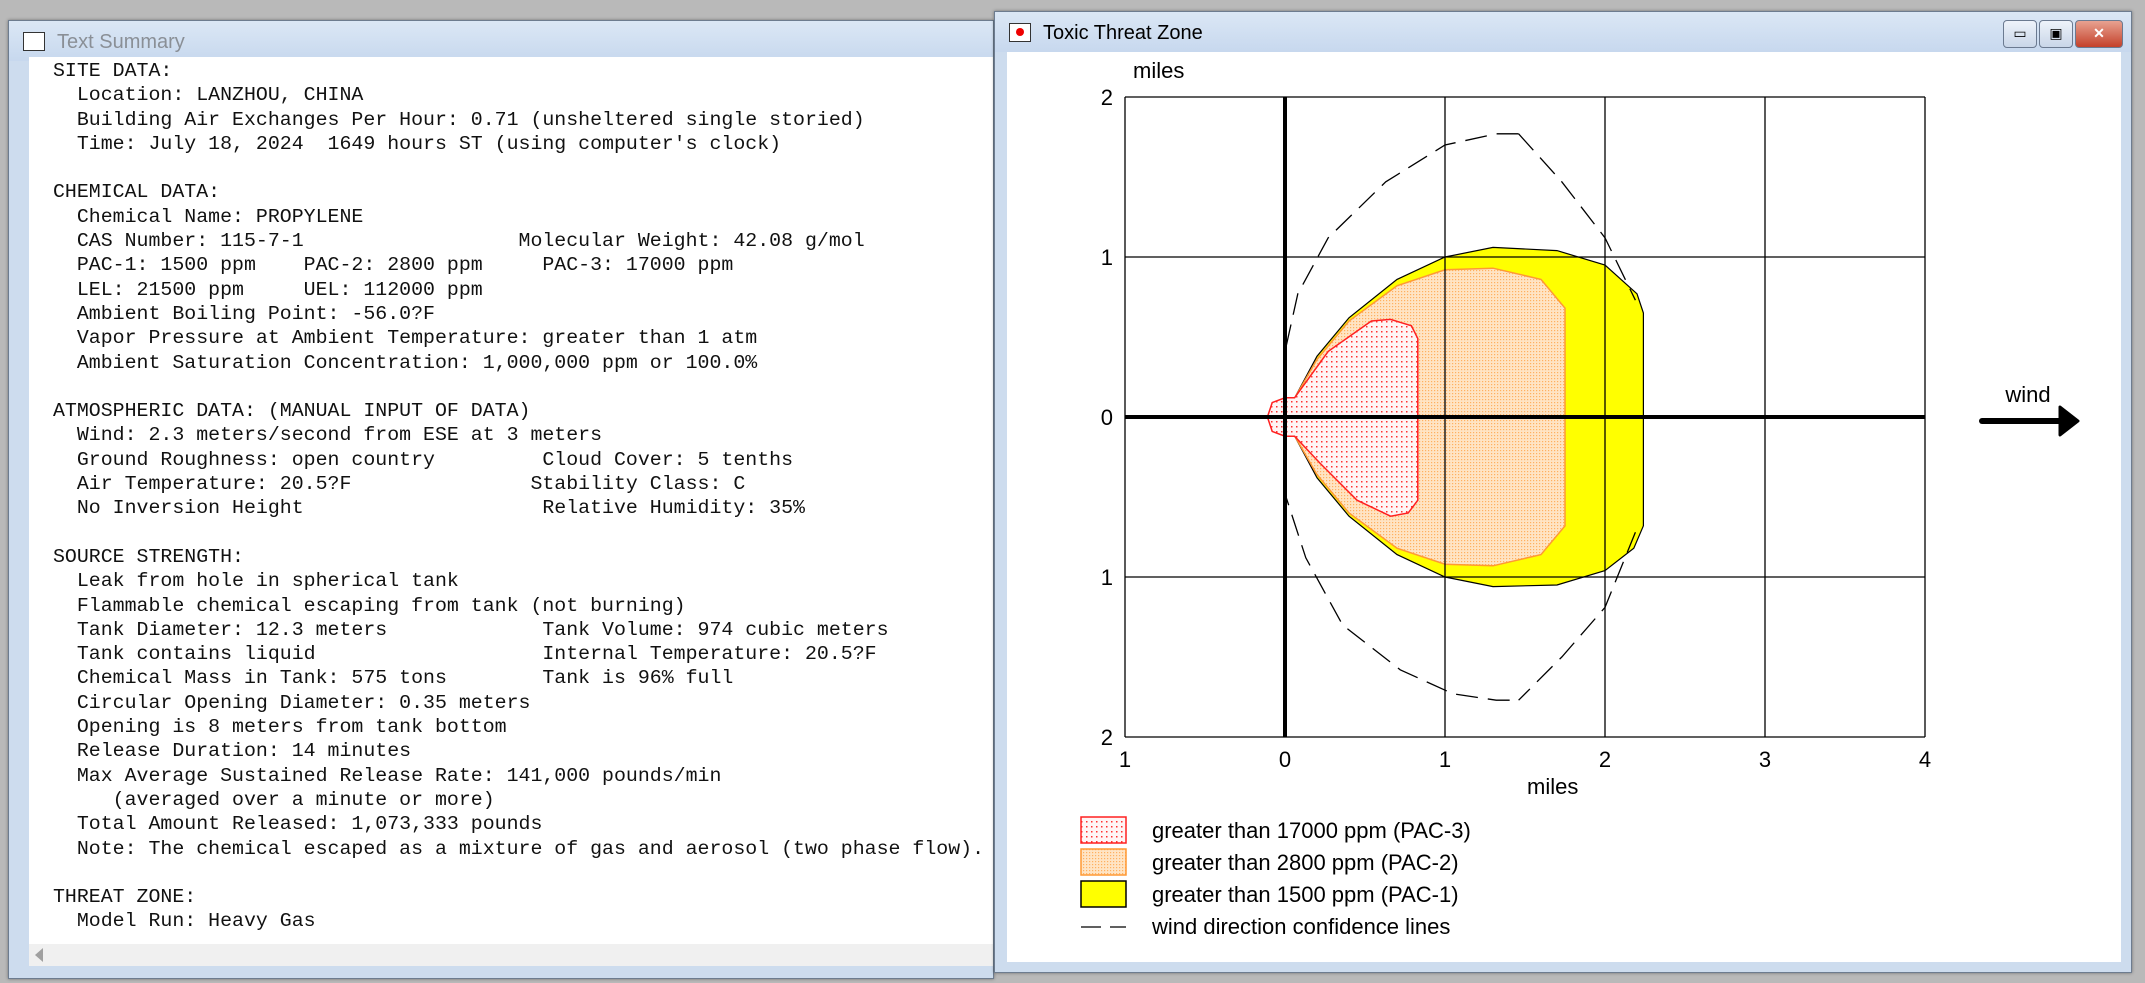  I want to click on legend-label: greater than 2800 ppm (PAC-2), so click(1305, 862).